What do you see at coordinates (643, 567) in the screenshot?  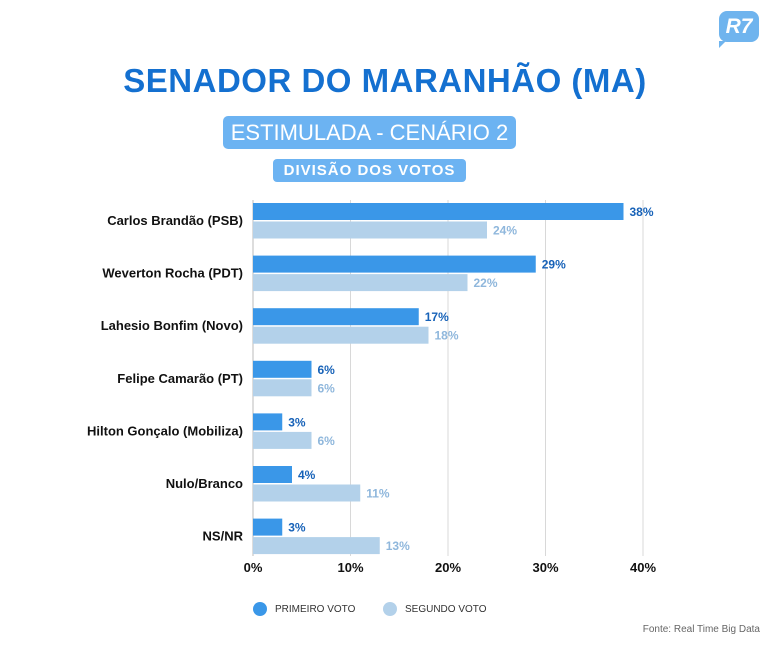 I see `x-tick-label: 40%` at bounding box center [643, 567].